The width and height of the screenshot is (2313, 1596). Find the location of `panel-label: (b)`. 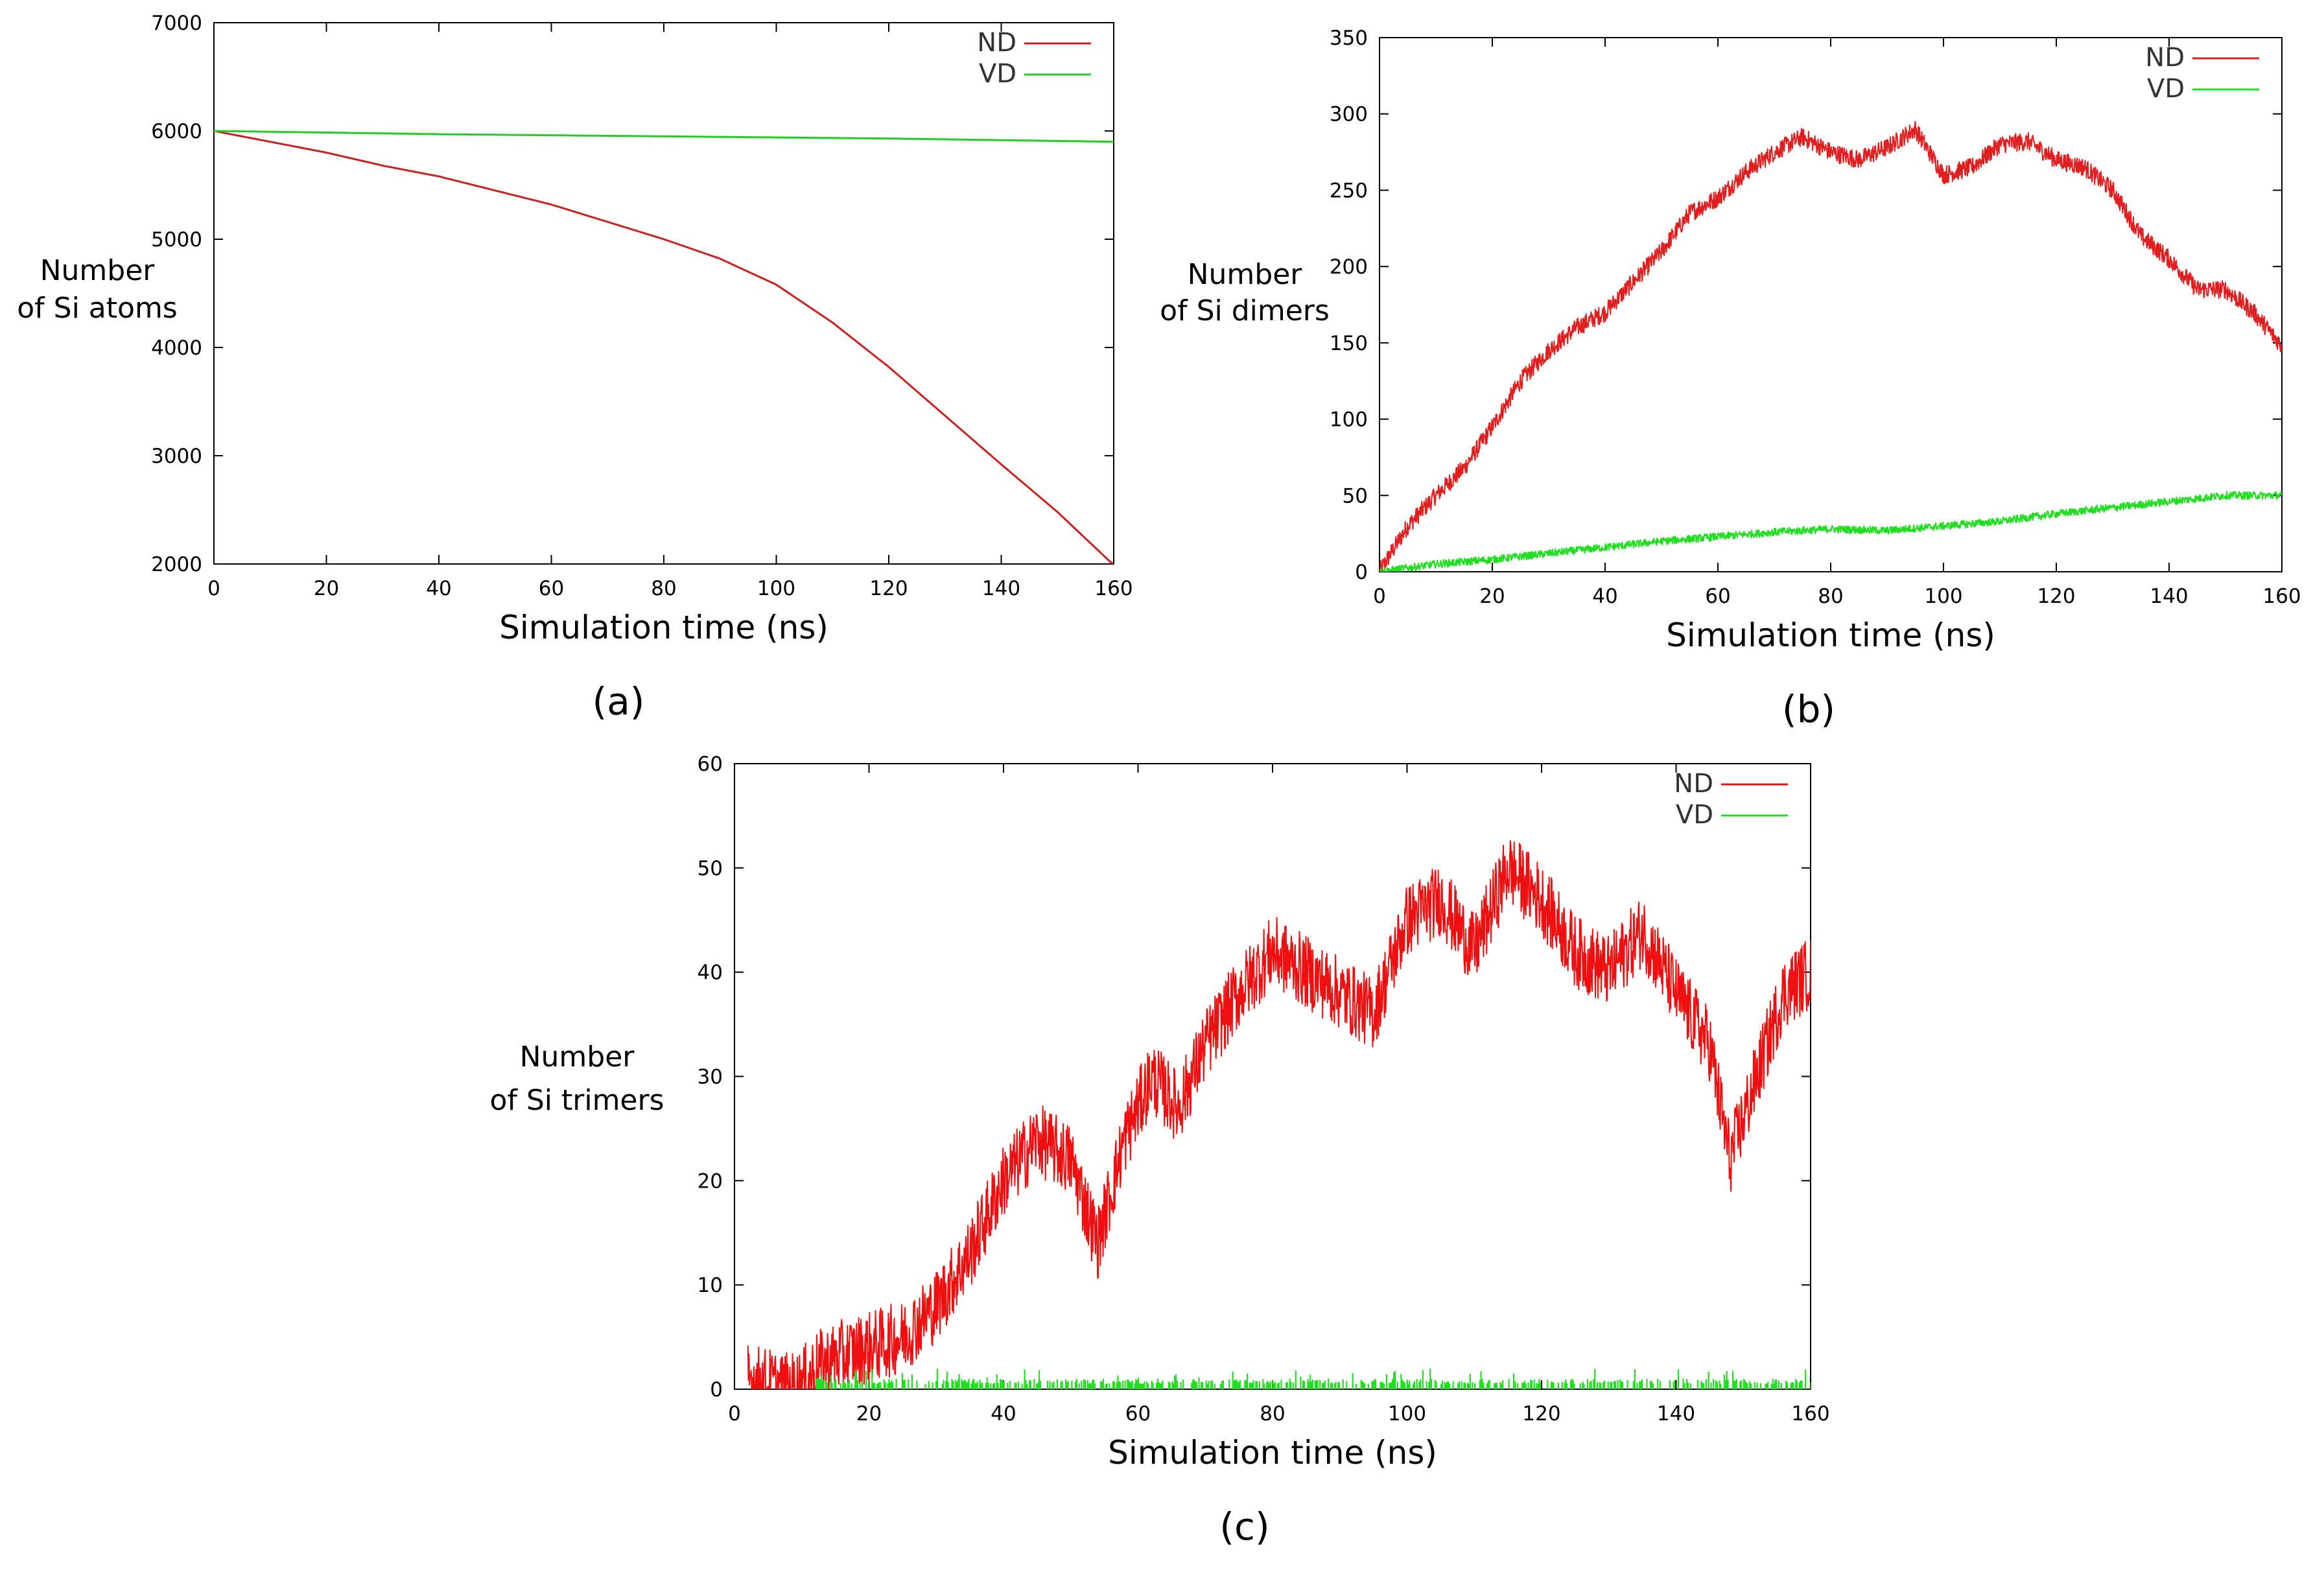

panel-label: (b) is located at coordinates (1809, 709).